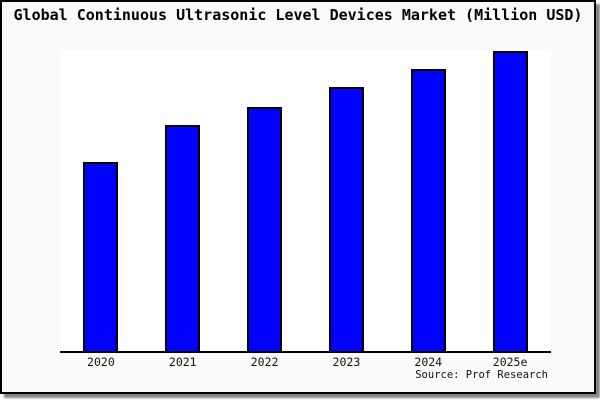 Image resolution: width=600 pixels, height=400 pixels. I want to click on bar-2023, so click(346, 219).